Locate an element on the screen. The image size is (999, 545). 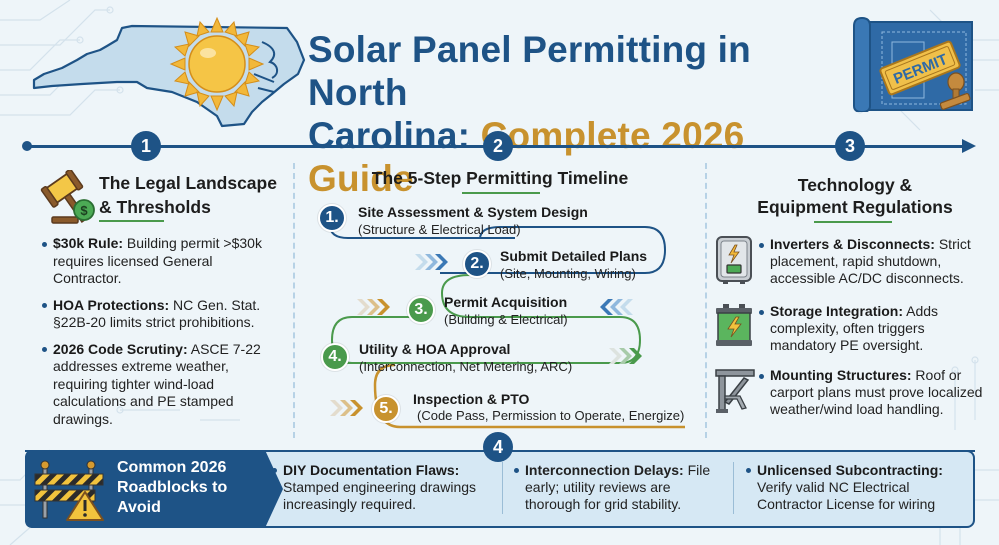
step-subtitle: (Interconnection, Net Metering, ARC) is located at coordinates (466, 366).